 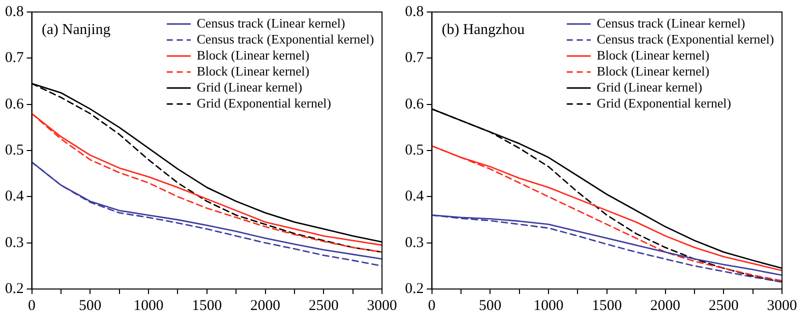 I want to click on text: (a) Nanjing, so click(x=76, y=30).